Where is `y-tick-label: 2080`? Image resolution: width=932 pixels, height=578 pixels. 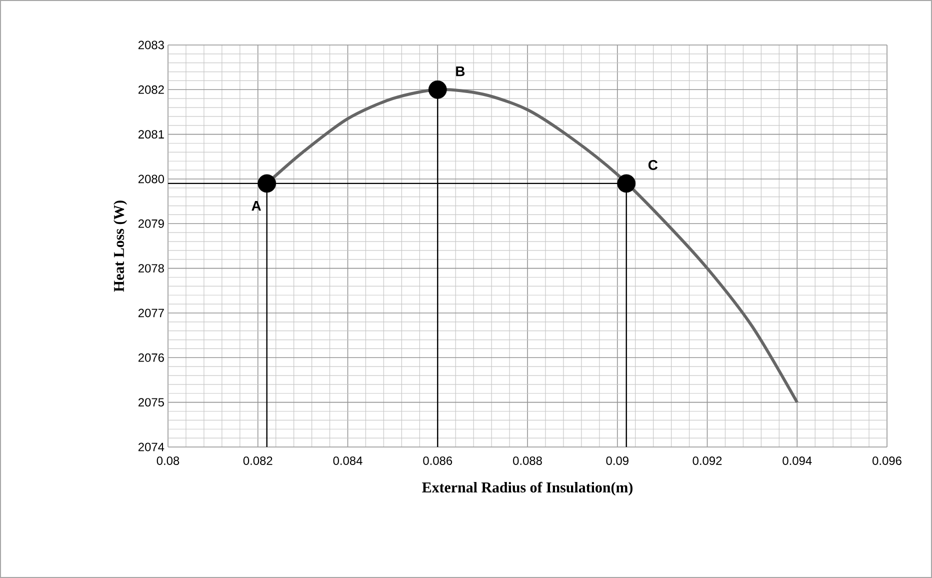
y-tick-label: 2080 is located at coordinates (151, 179).